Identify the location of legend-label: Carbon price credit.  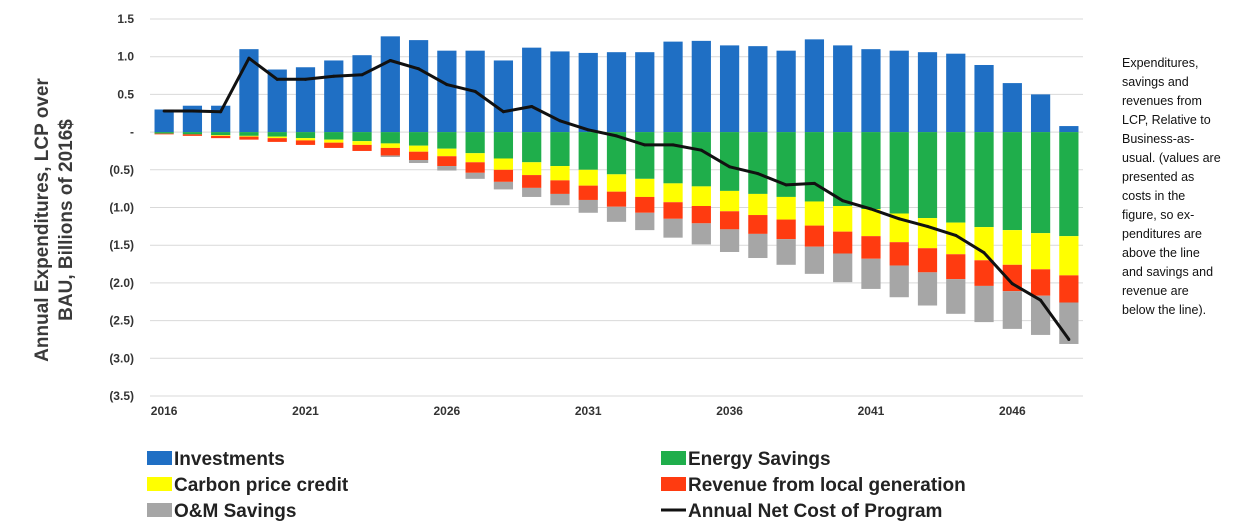
(261, 485).